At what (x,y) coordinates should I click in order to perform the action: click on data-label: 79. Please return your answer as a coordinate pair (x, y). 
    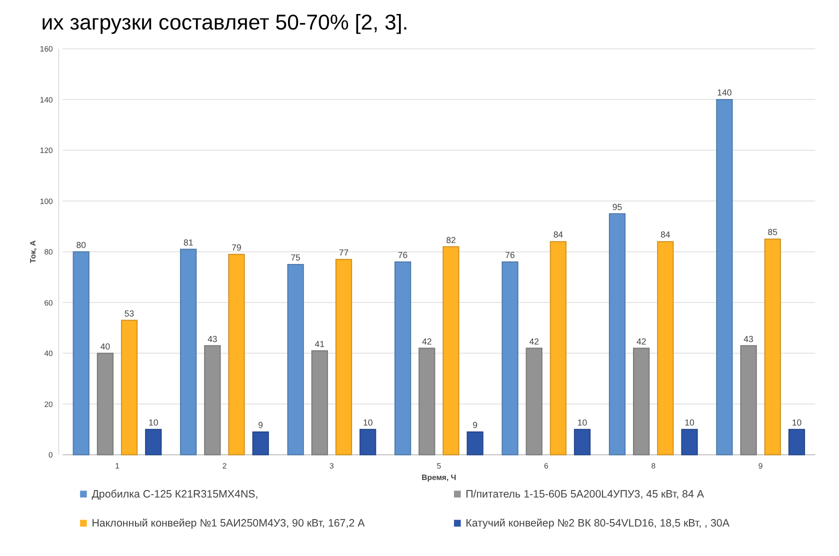
    Looking at the image, I should click on (237, 247).